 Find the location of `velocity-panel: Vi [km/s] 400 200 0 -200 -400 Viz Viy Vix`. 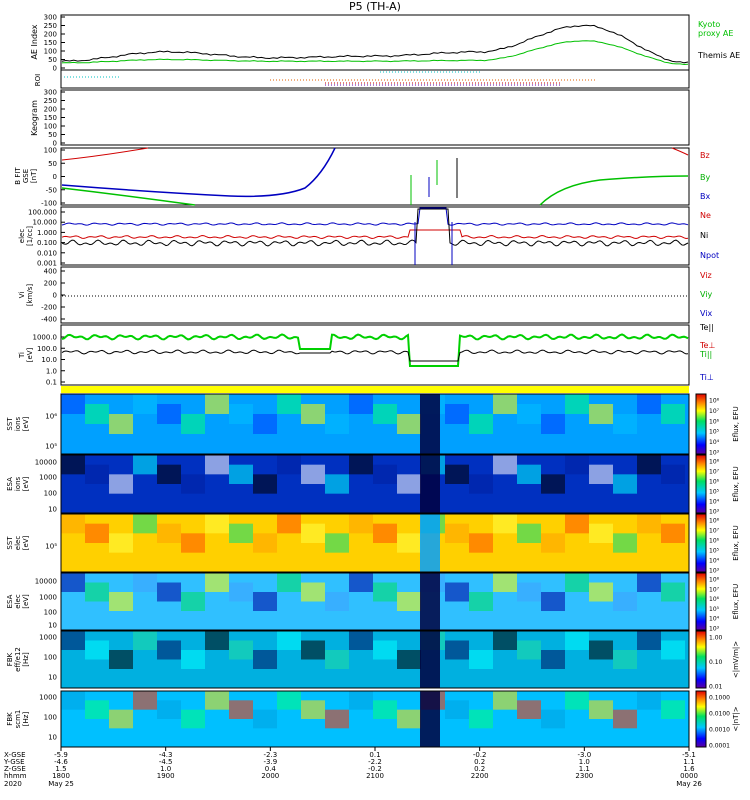

velocity-panel: Vi [km/s] 400 200 0 -200 -400 Viz Viy Vix is located at coordinates (365, 295).